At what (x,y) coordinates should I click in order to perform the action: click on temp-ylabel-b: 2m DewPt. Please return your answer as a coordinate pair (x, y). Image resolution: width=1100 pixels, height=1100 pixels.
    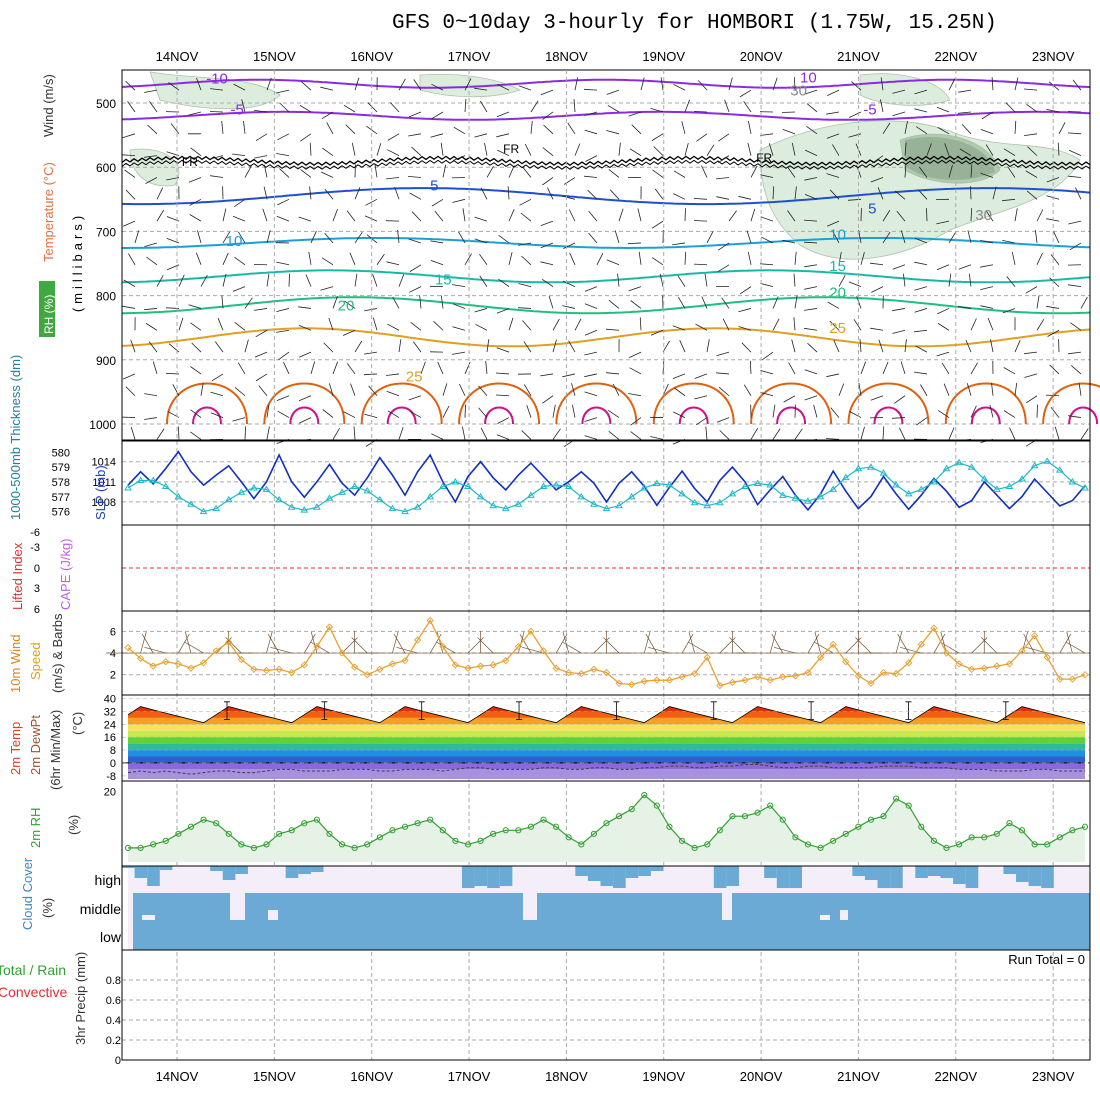
    Looking at the image, I should click on (35, 745).